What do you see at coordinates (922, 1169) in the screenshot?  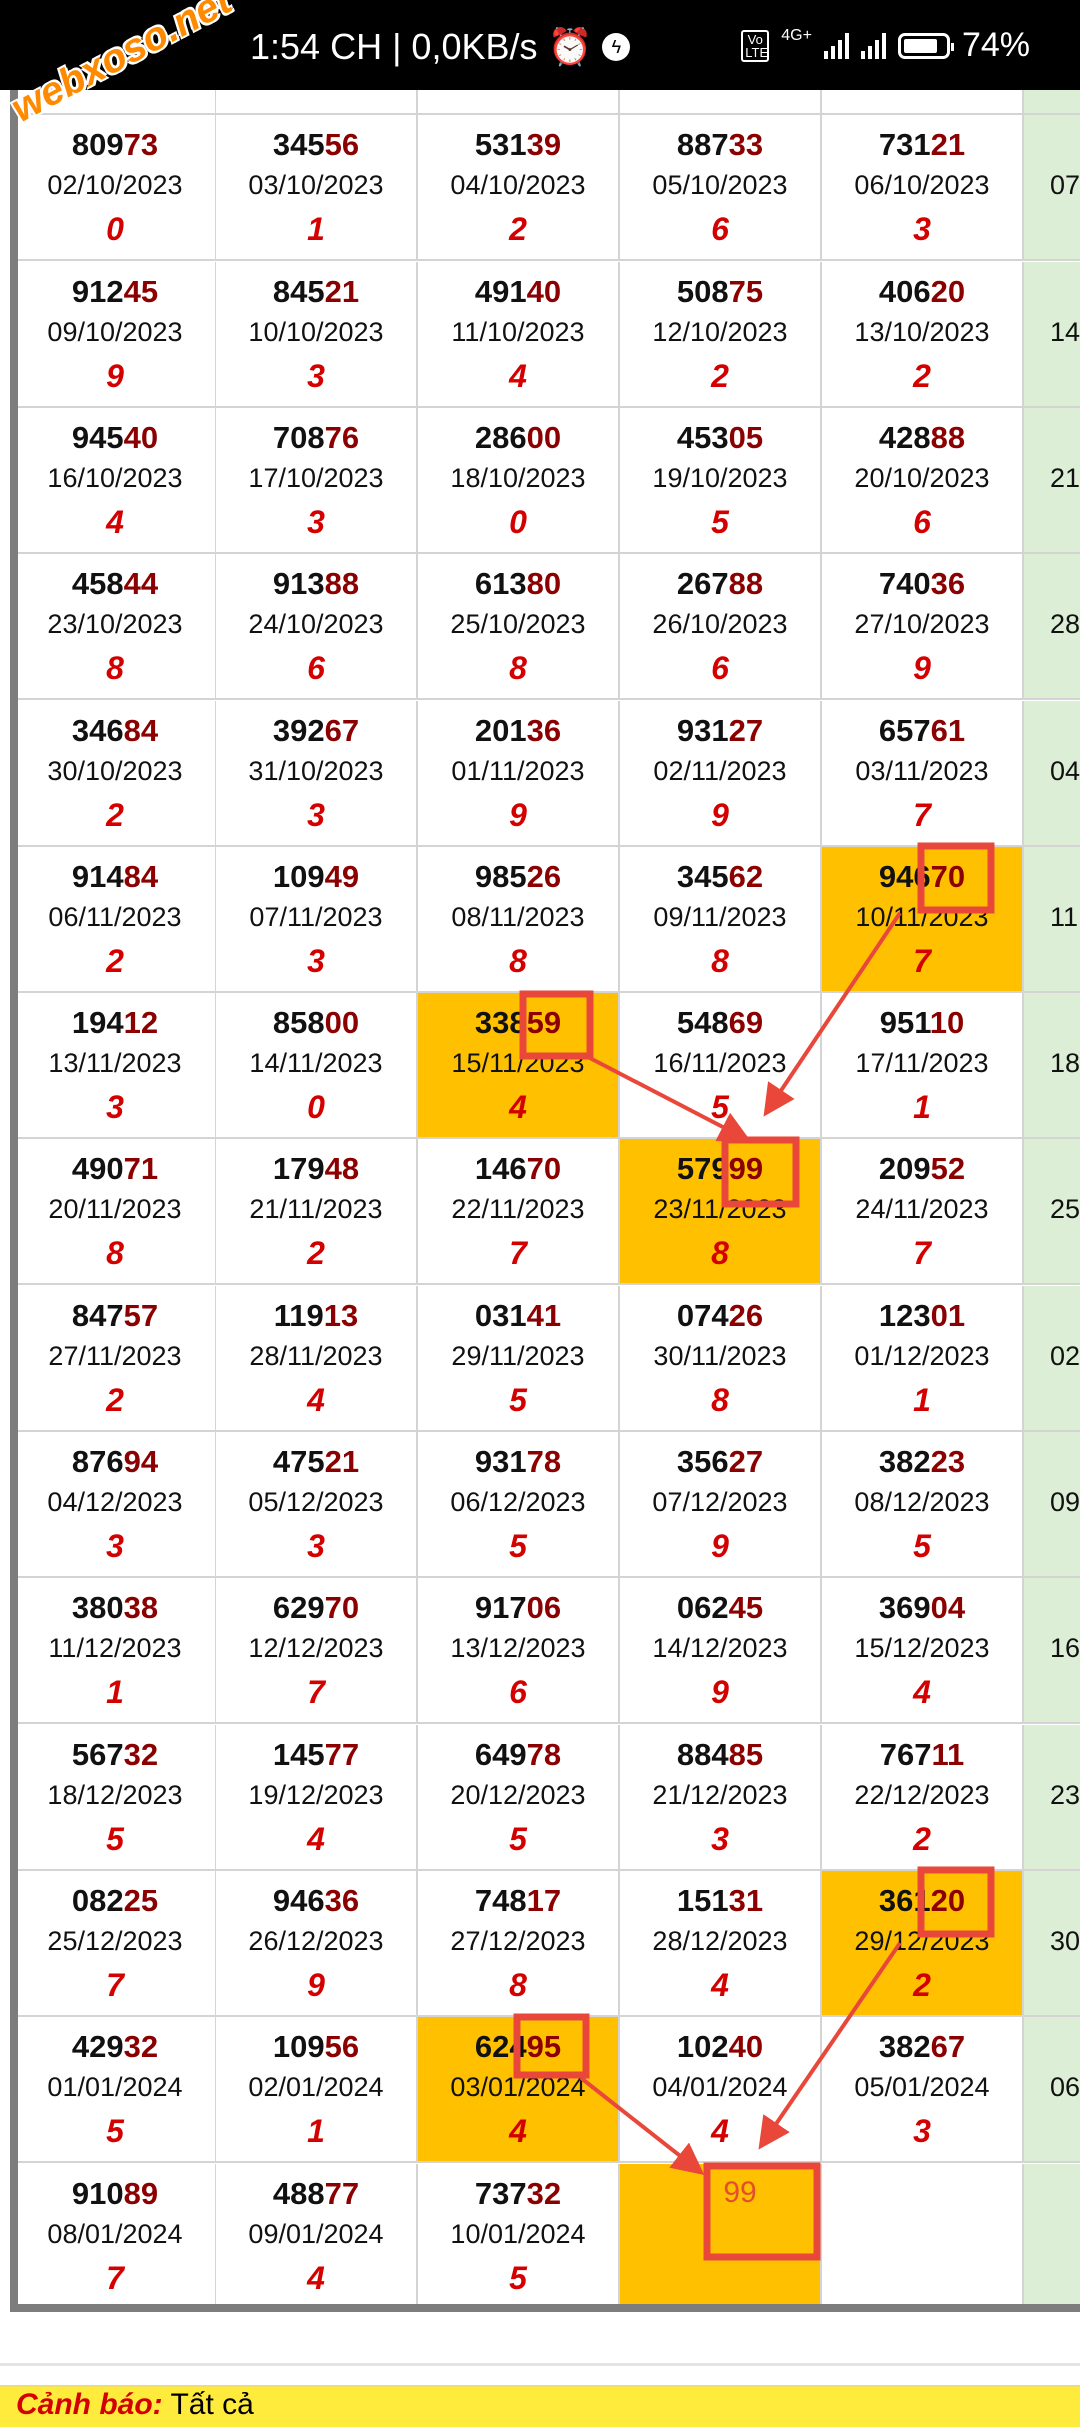 I see `result-number: 20952` at bounding box center [922, 1169].